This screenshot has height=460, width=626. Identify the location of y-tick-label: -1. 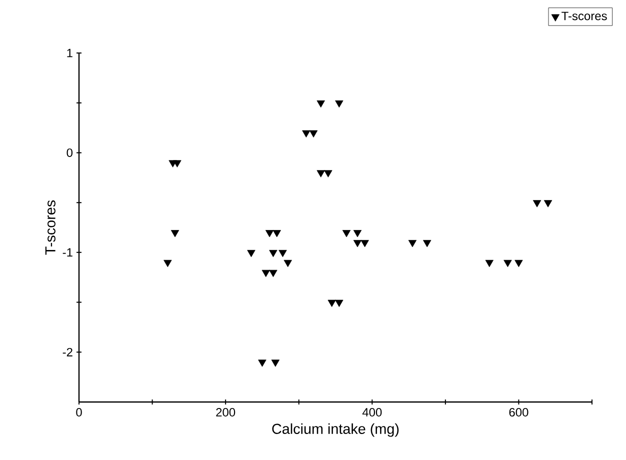
(67, 252).